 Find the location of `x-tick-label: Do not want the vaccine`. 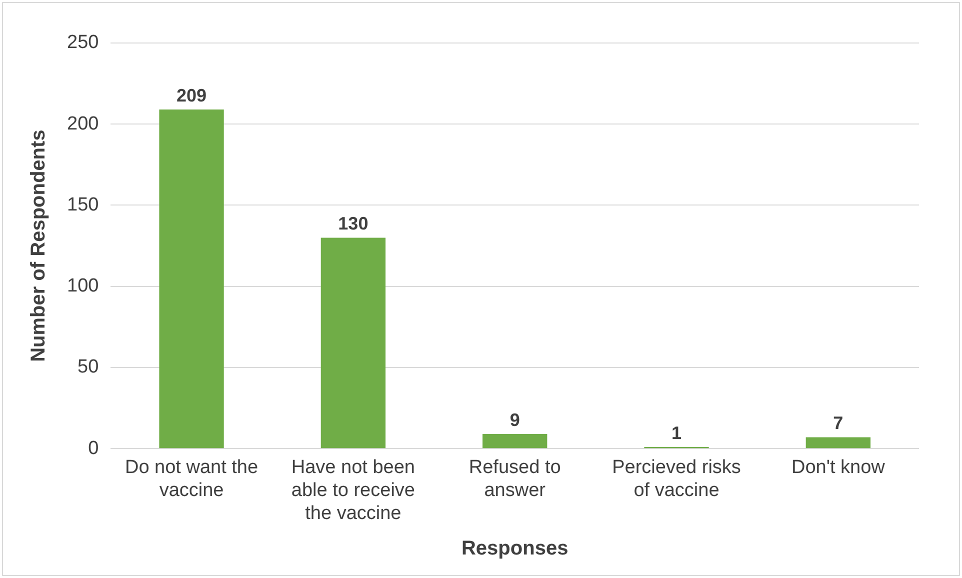

x-tick-label: Do not want the vaccine is located at coordinates (191, 479).